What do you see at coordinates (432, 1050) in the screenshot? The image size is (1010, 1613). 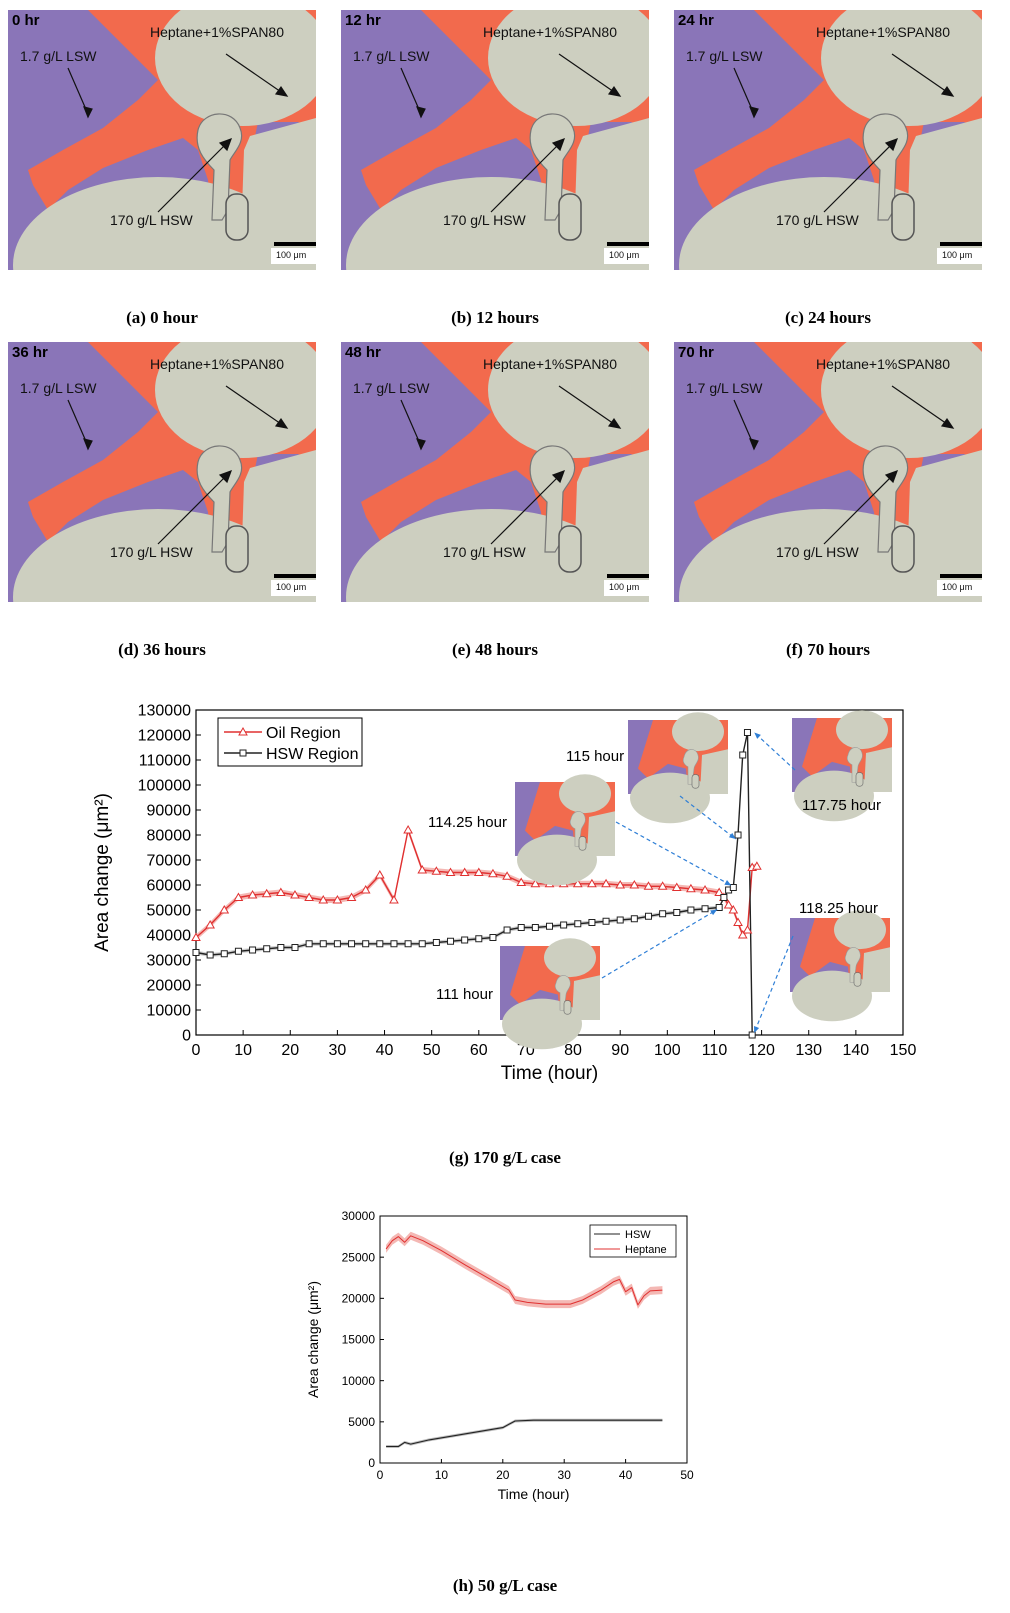 I see `x-tick-label: 50` at bounding box center [432, 1050].